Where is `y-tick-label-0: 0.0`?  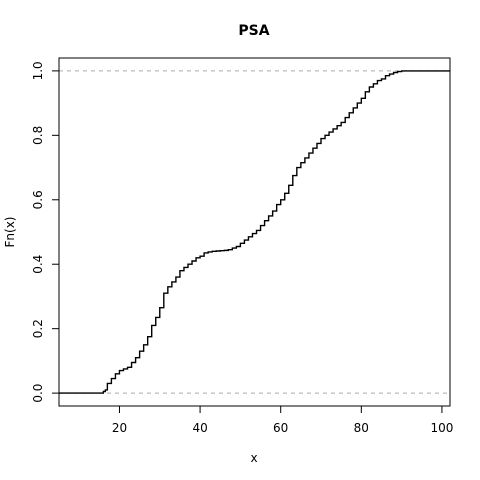
y-tick-label-0: 0.0 is located at coordinates (38, 393).